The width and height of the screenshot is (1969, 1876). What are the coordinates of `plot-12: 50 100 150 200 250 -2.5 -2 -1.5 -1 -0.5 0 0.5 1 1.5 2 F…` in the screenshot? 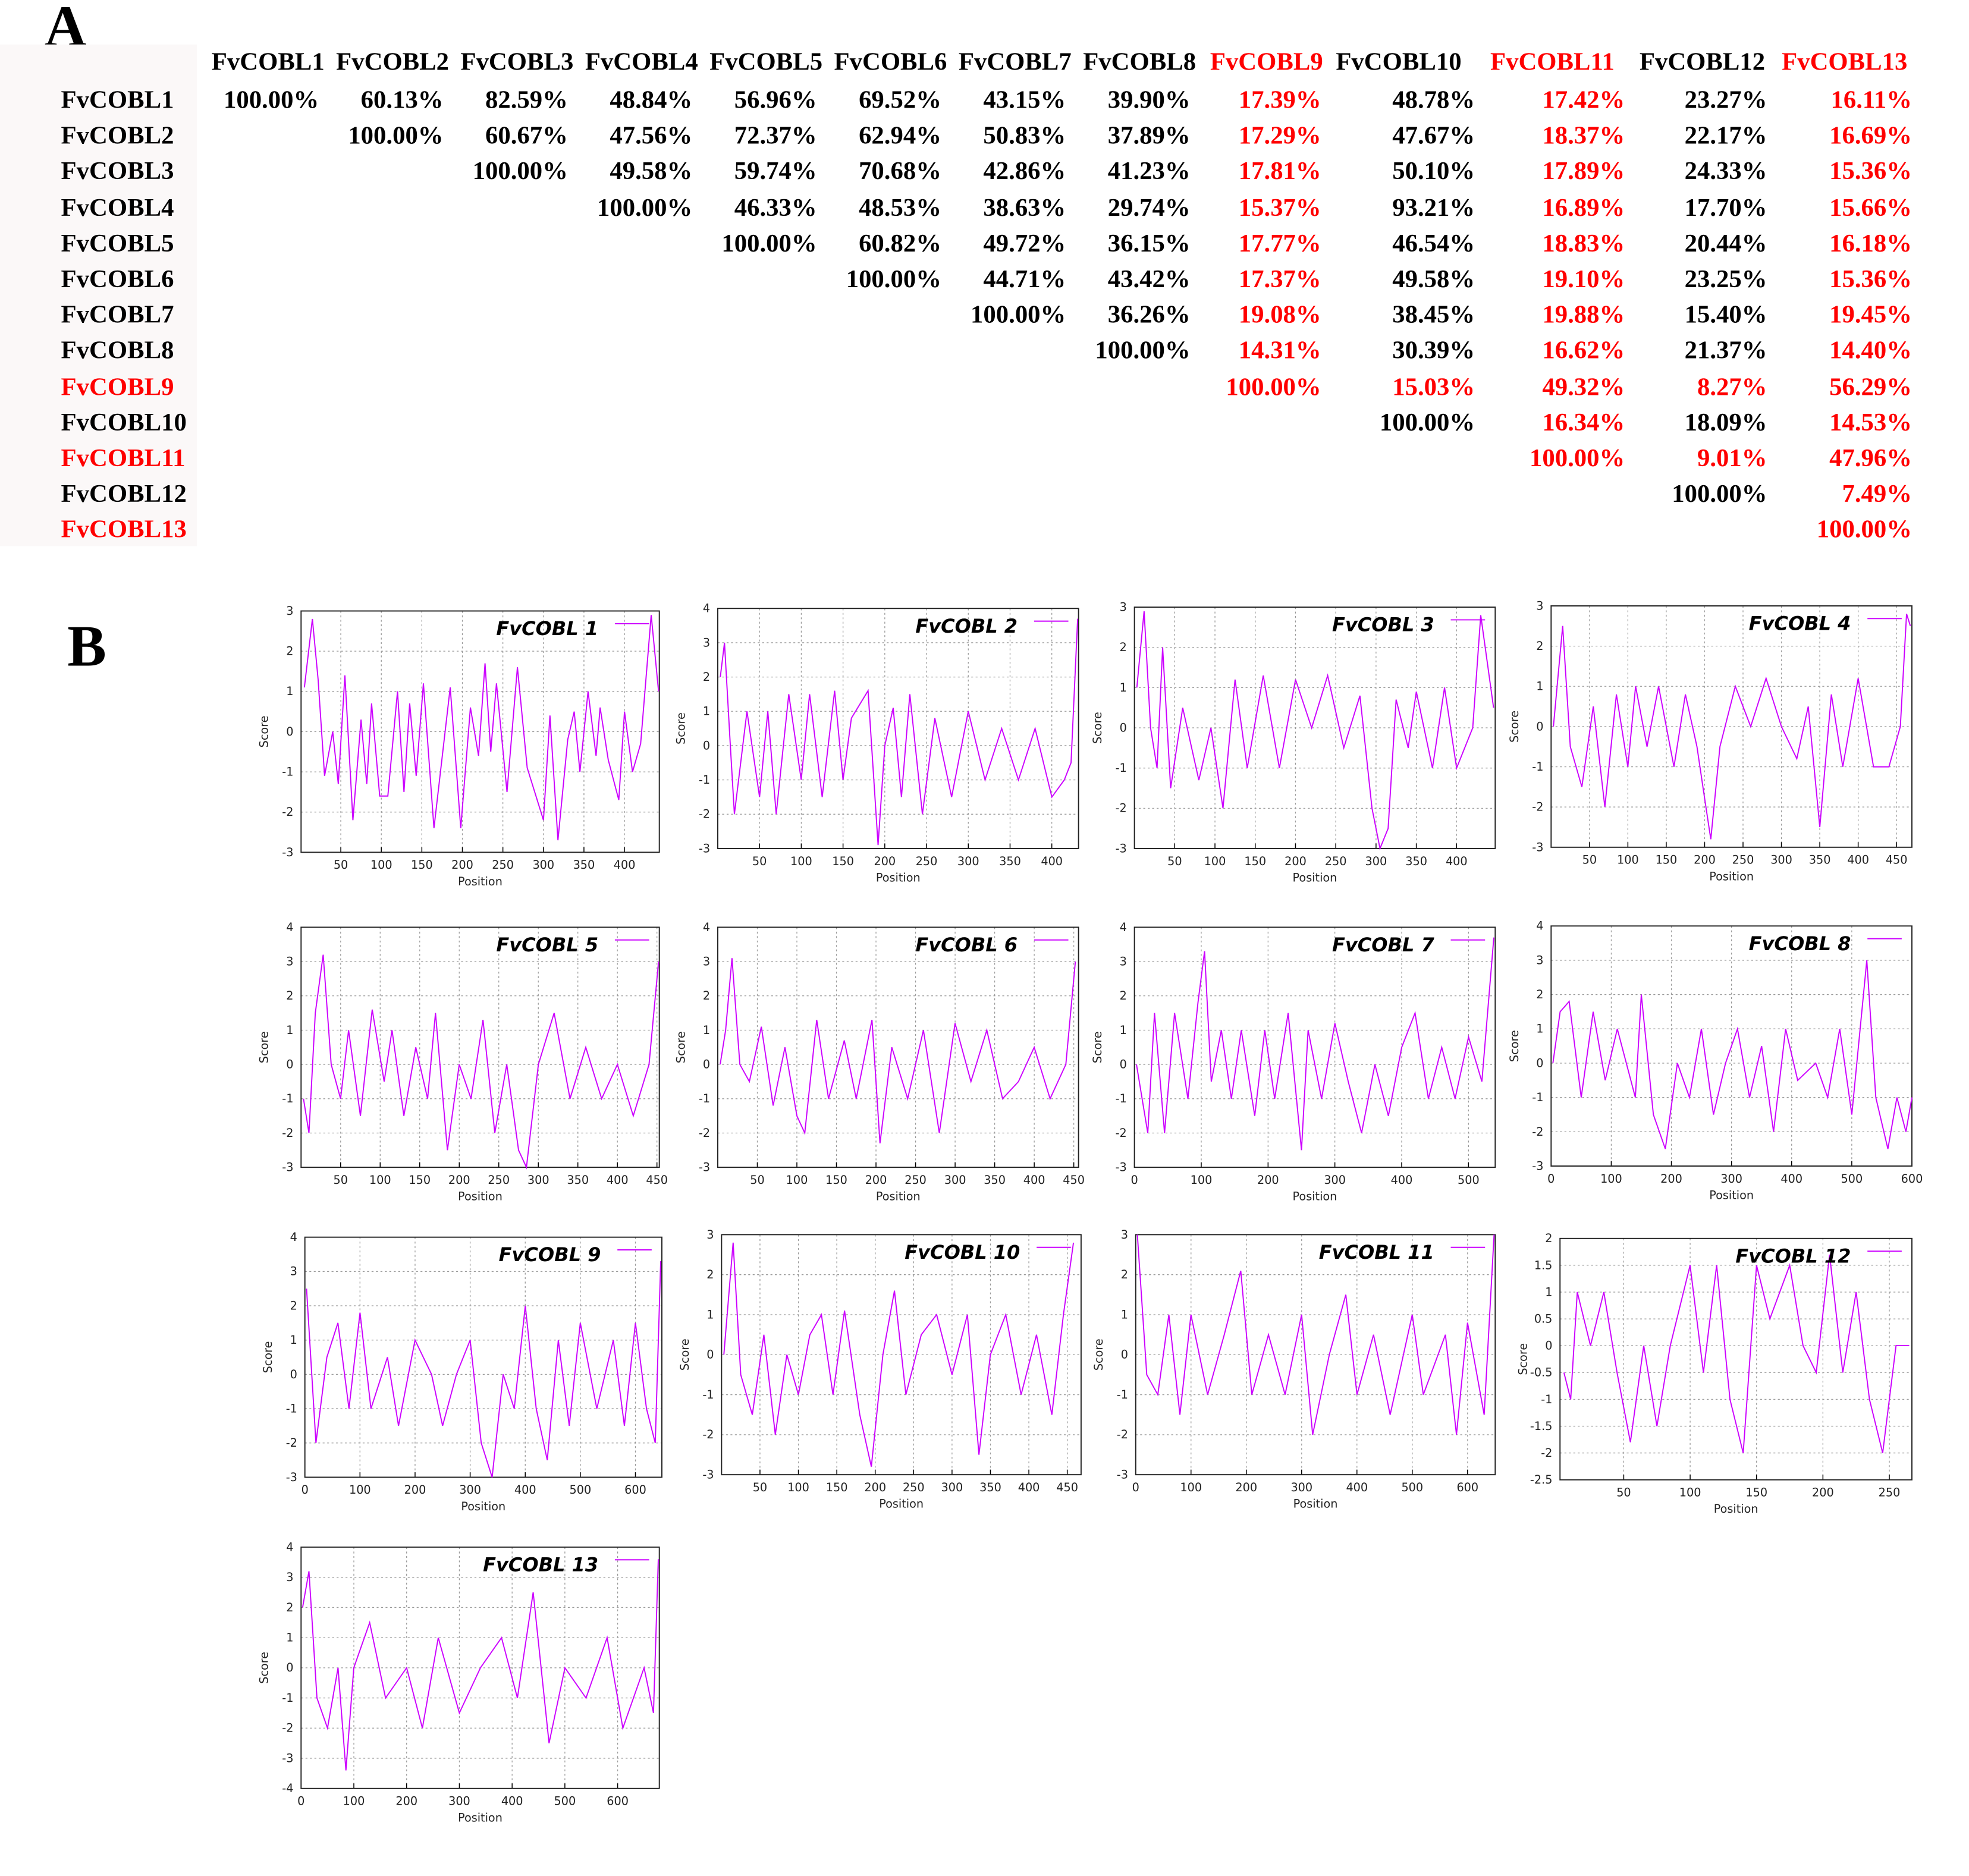 It's located at (1714, 1373).